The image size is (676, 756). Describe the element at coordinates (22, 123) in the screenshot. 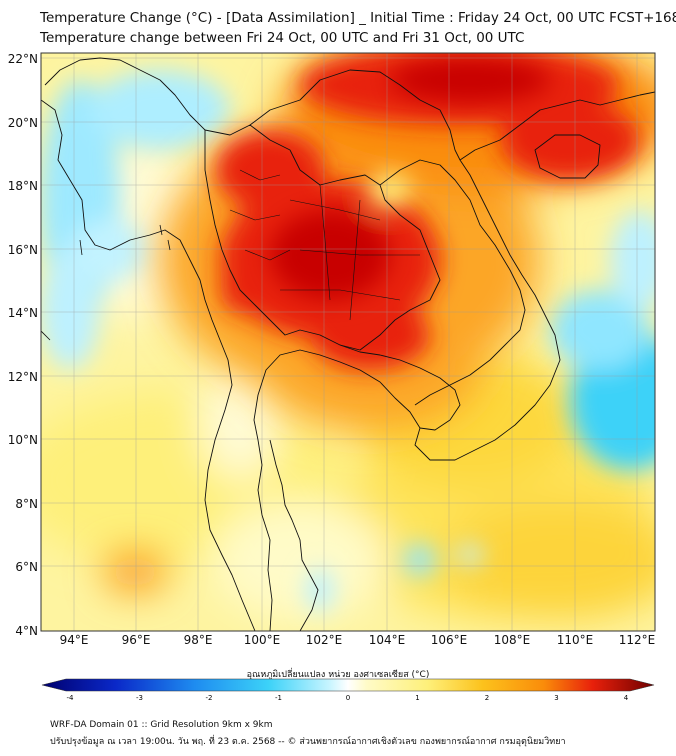

I see `lat-label-20n: 20°N` at that location.